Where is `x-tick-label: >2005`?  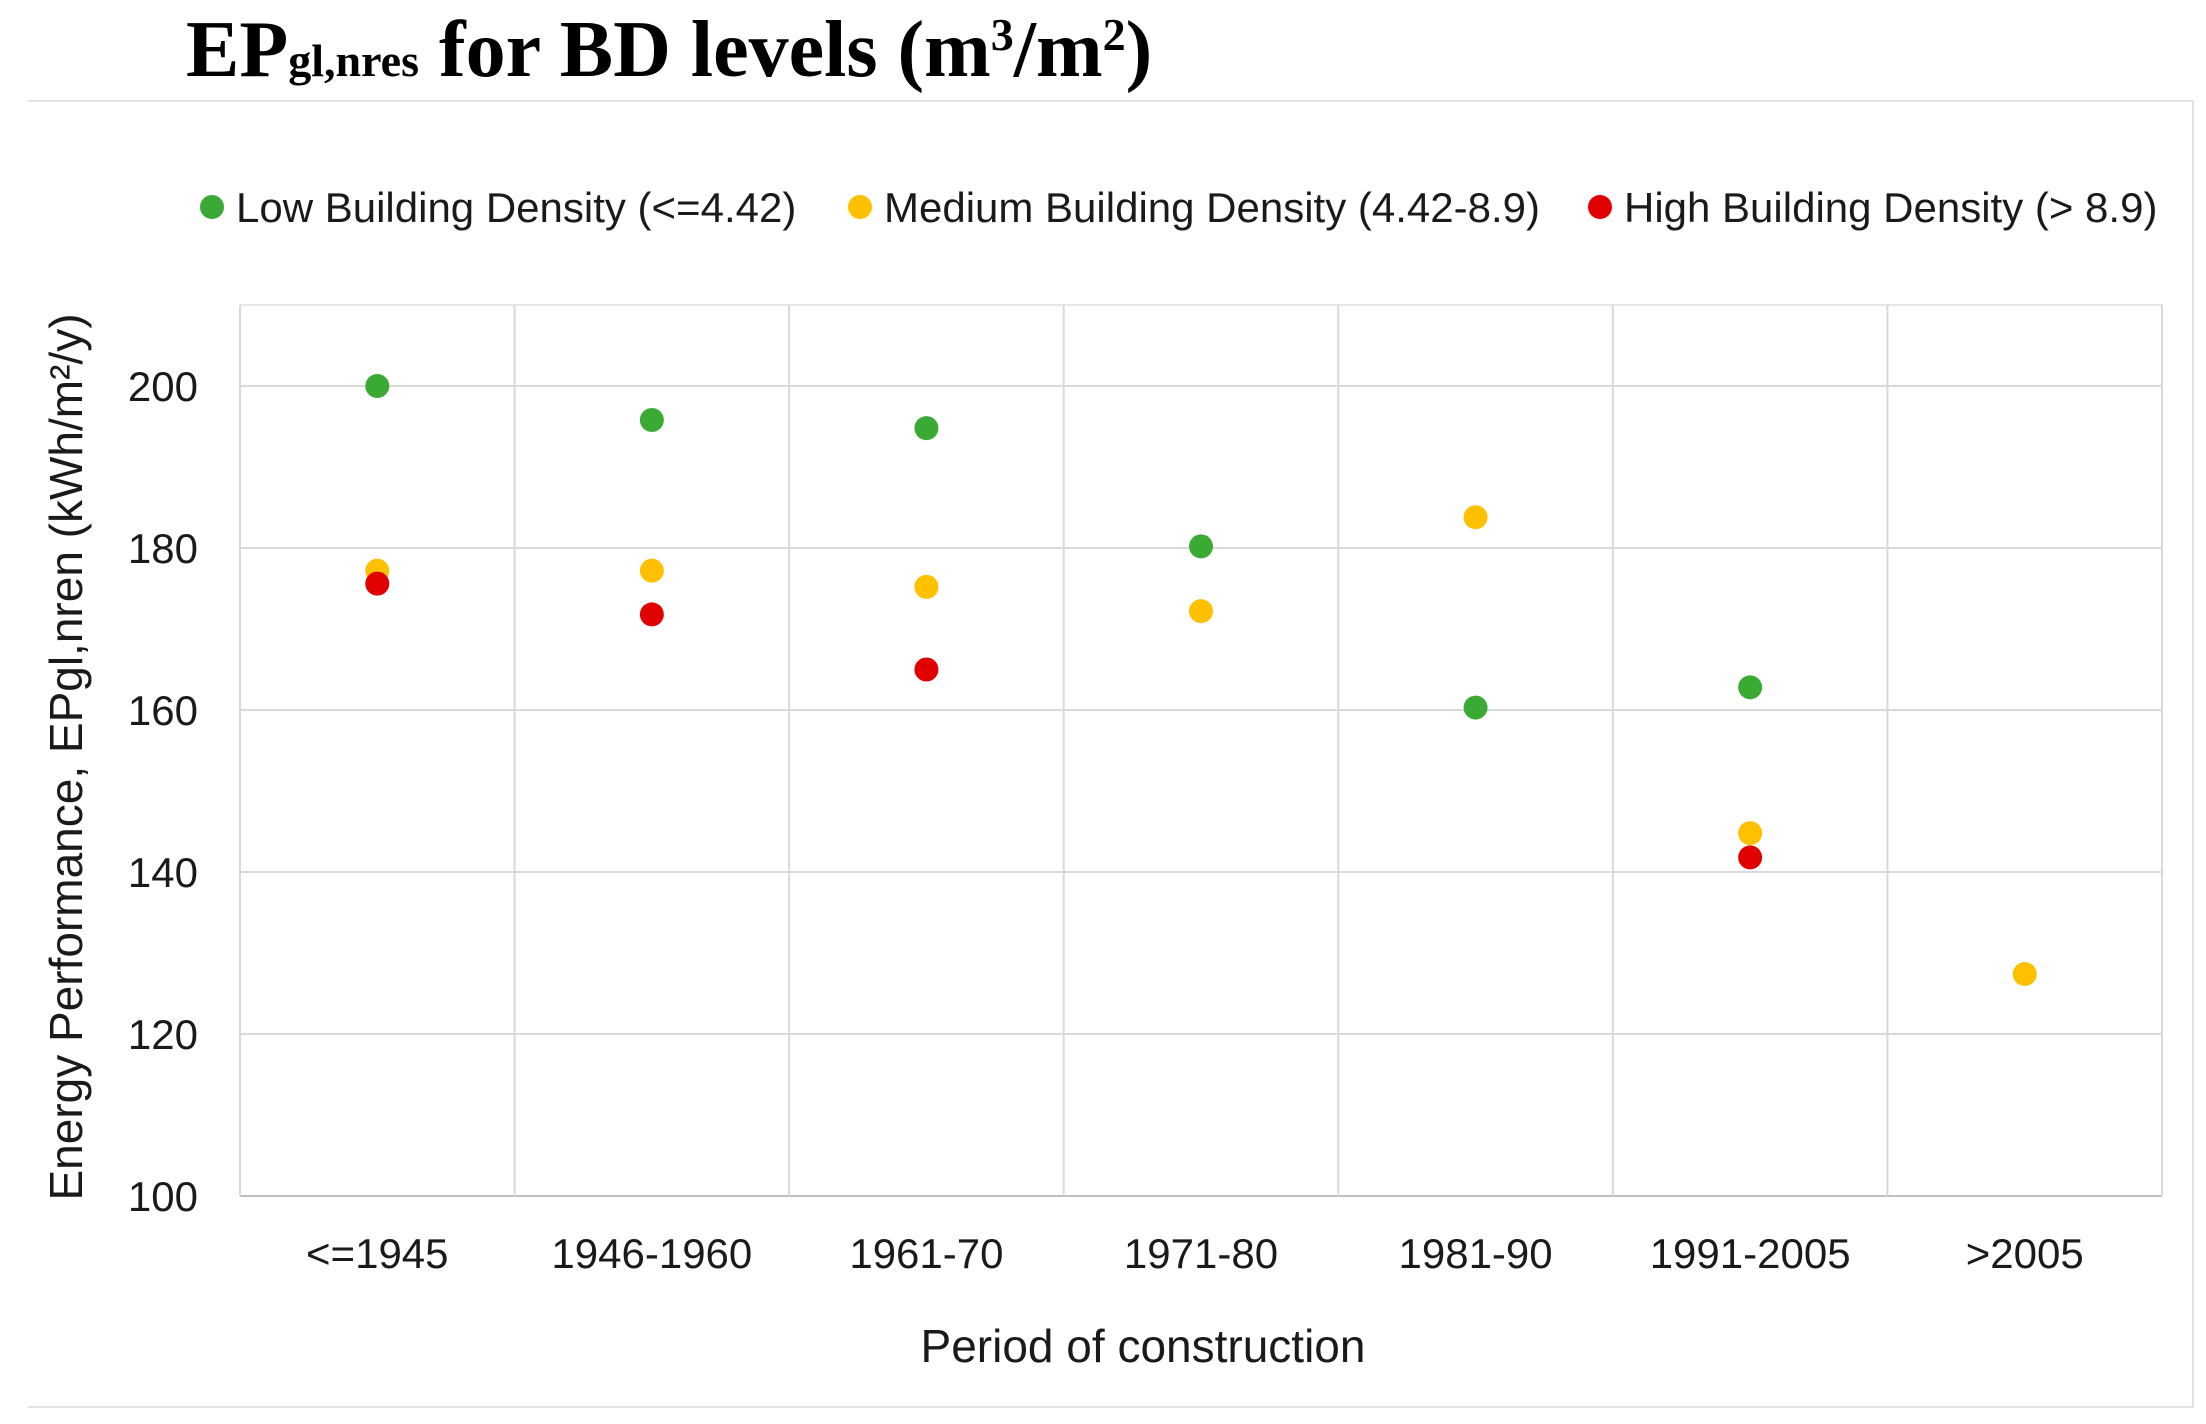 x-tick-label: >2005 is located at coordinates (2025, 1253).